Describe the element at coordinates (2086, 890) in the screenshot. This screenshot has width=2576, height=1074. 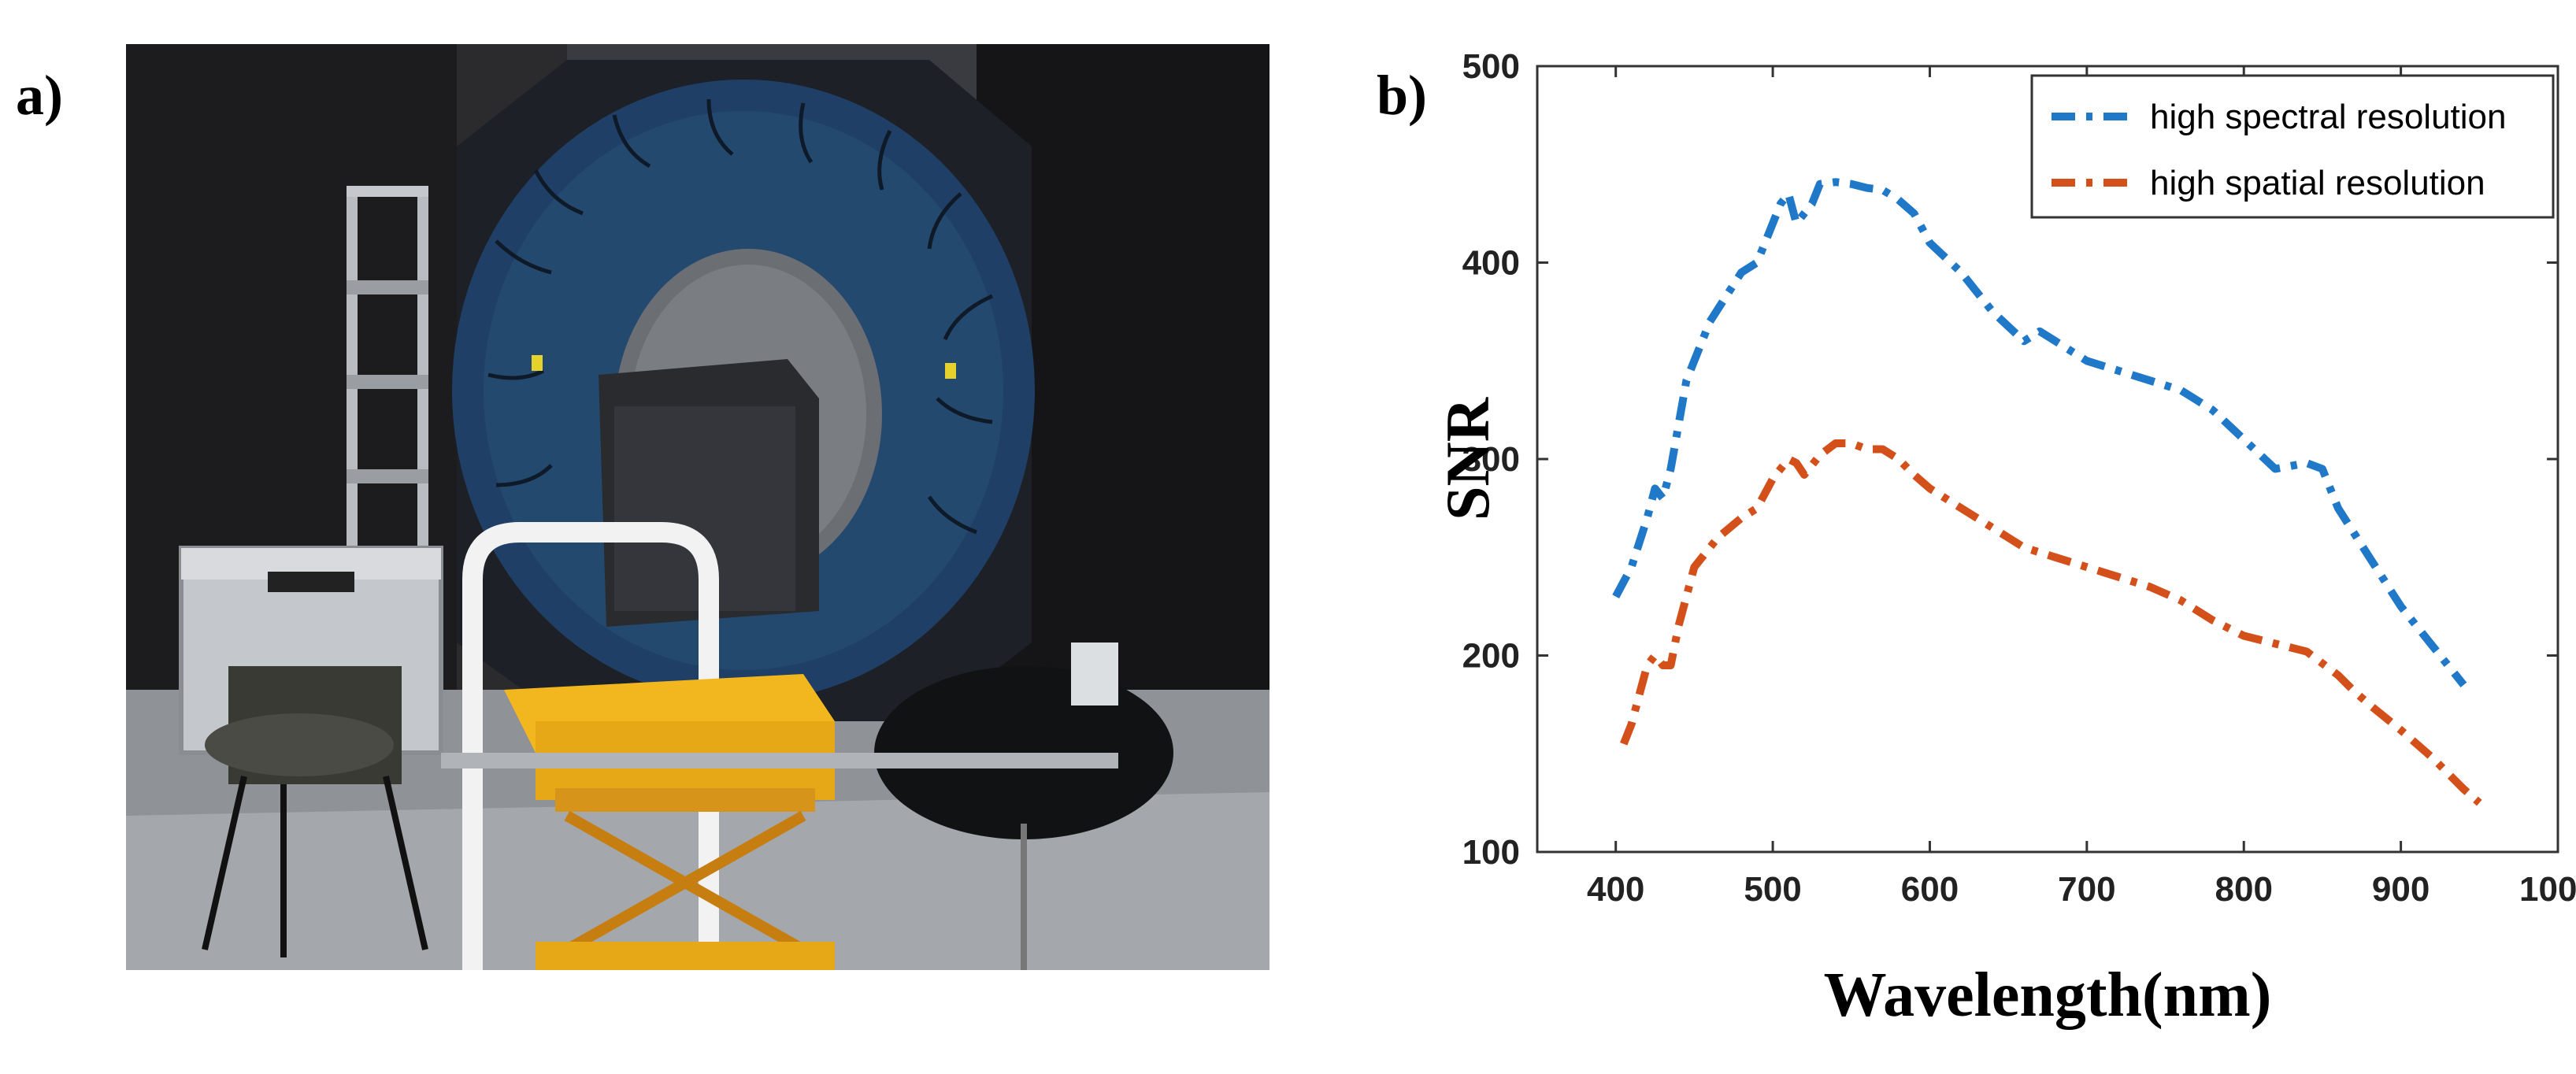
I see `x-tick-label: 700` at that location.